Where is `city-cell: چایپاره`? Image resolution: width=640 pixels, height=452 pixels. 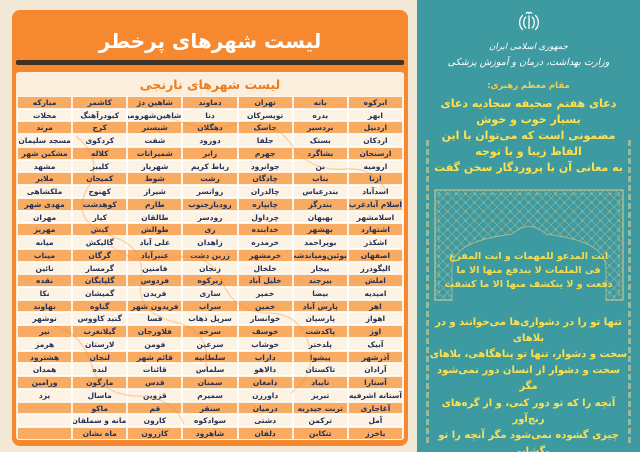
city-cell: چایپاره is located at coordinates (265, 204).